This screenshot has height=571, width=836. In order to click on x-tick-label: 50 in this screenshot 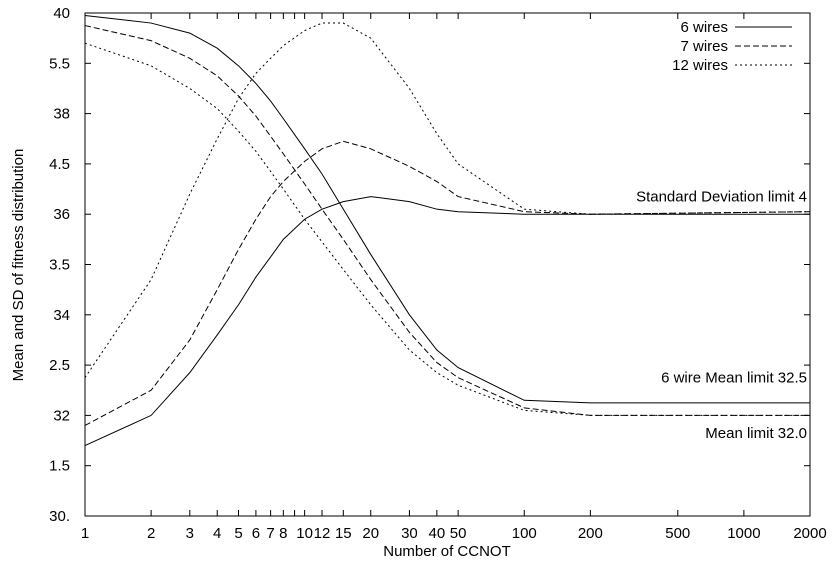, I will do `click(458, 533)`.